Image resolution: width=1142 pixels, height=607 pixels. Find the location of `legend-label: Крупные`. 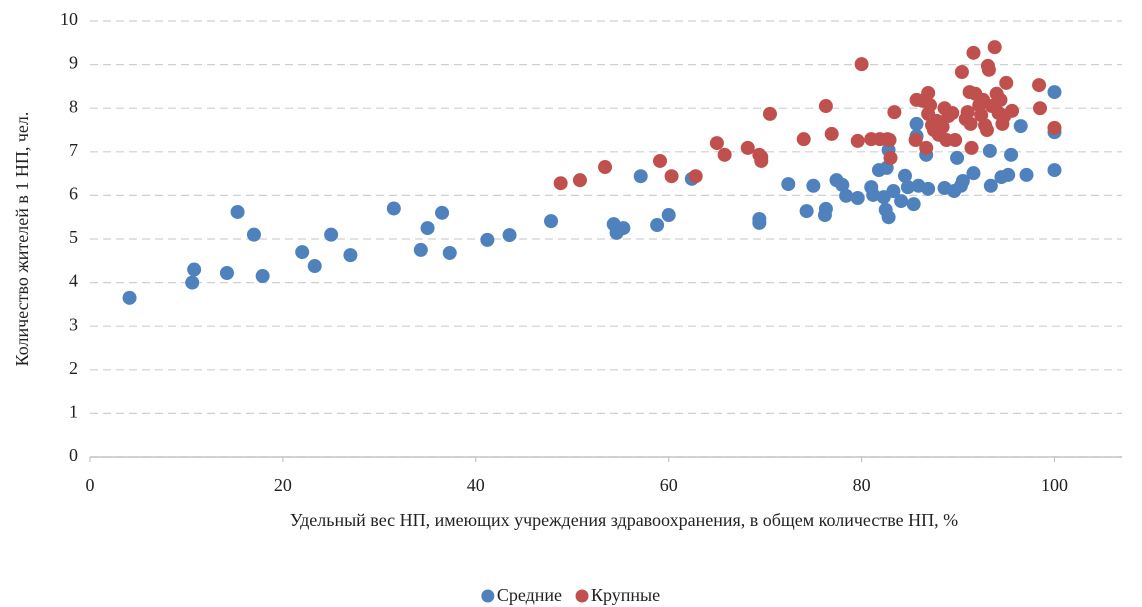

legend-label: Крупные is located at coordinates (625, 595).